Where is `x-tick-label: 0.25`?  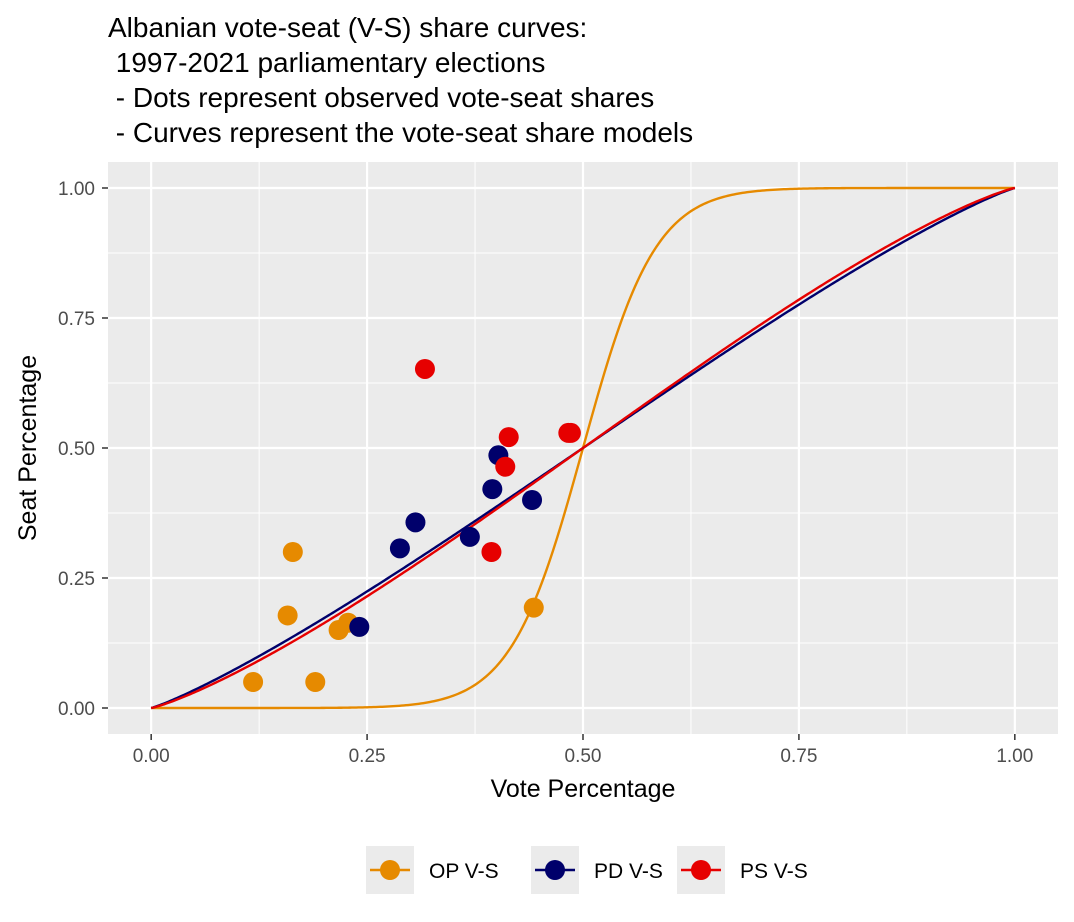 x-tick-label: 0.25 is located at coordinates (367, 756).